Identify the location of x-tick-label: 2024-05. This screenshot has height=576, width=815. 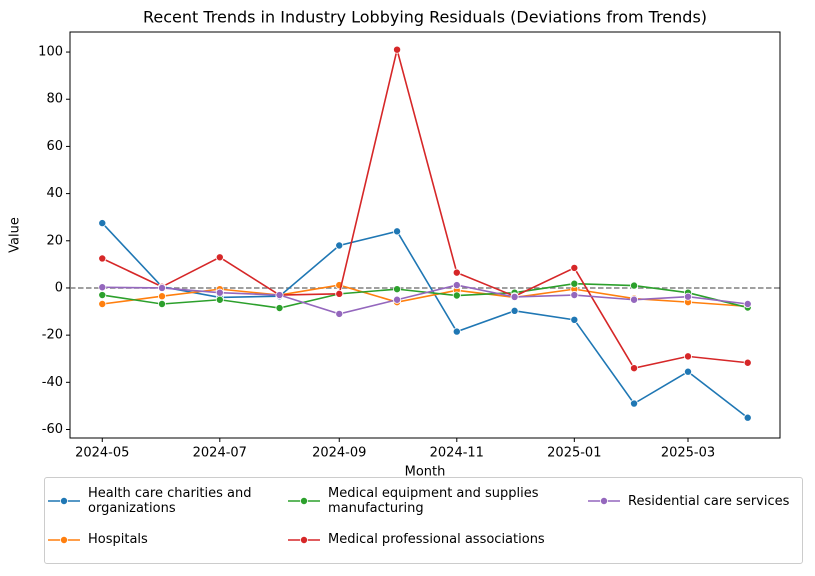
(102, 453).